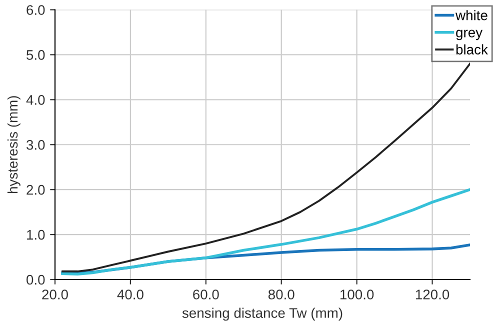 This screenshot has height=325, width=500. Describe the element at coordinates (36, 235) in the screenshot. I see `y-tick-label: 1.0` at that location.